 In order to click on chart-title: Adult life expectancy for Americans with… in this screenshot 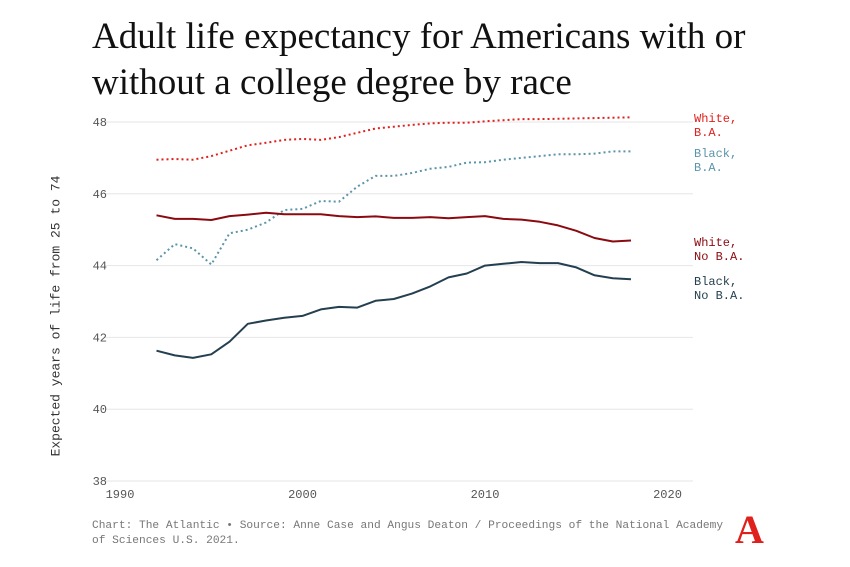, I will do `click(419, 59)`.